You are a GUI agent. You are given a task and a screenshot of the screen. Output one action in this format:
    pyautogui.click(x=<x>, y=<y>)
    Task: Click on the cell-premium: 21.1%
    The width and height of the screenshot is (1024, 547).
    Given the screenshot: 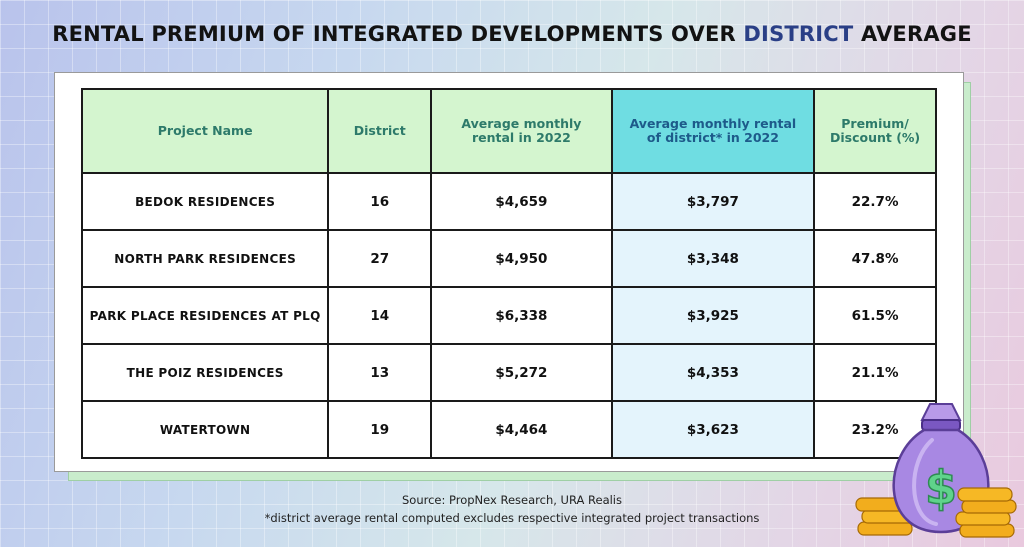 What is the action you would take?
    pyautogui.click(x=875, y=372)
    